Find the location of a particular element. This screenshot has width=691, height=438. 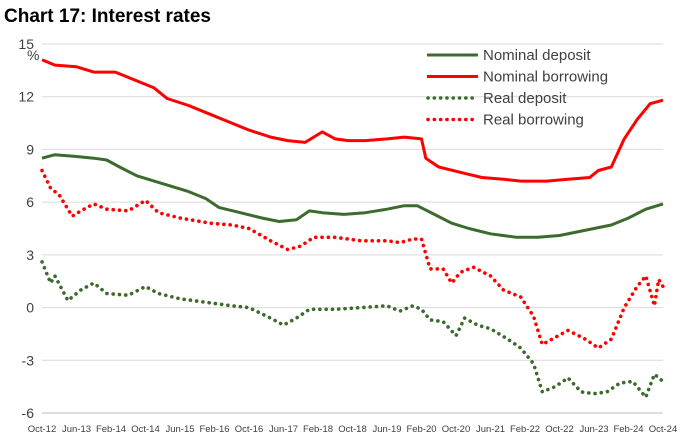

y-tick-label: 9 is located at coordinates (30, 149).